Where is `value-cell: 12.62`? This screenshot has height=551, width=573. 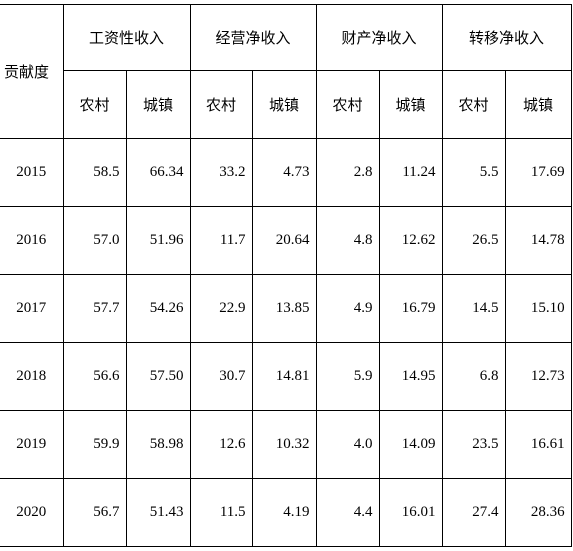 value-cell: 12.62 is located at coordinates (410, 240).